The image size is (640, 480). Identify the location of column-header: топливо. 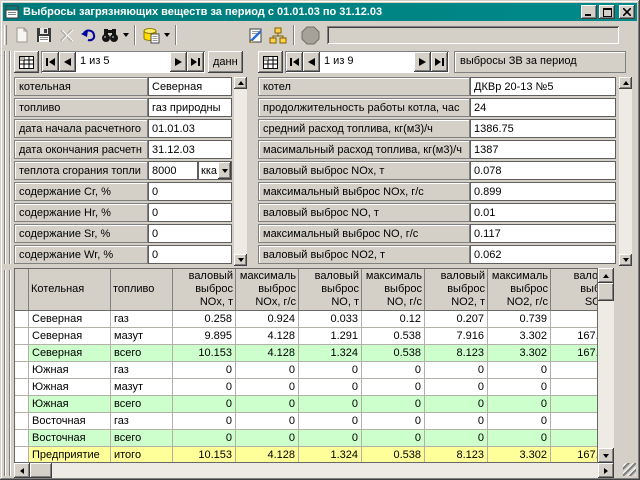
(142, 290).